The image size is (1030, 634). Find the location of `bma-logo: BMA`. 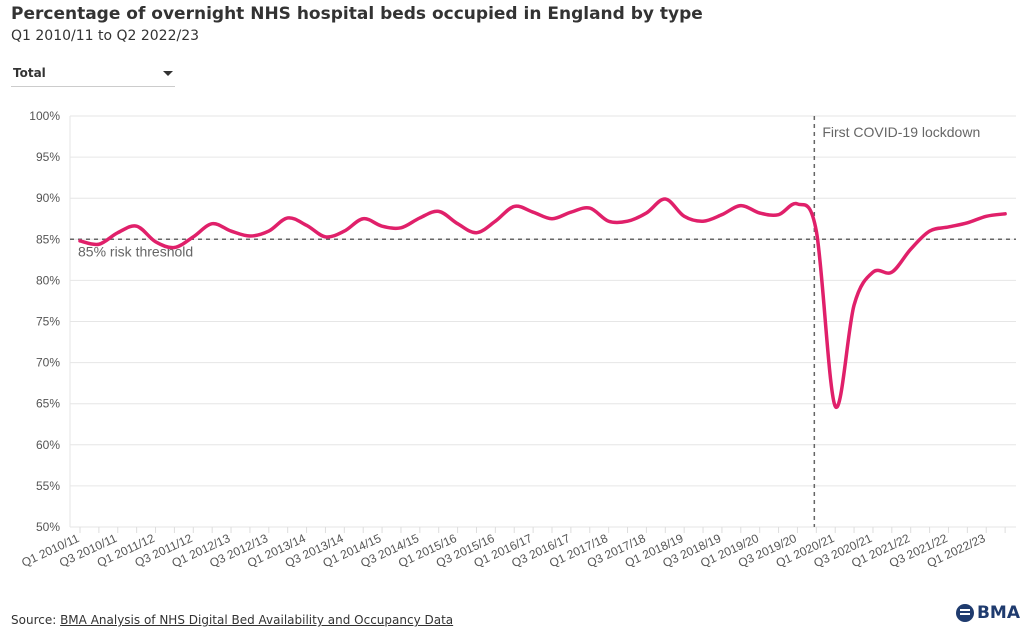

bma-logo: BMA is located at coordinates (987, 613).